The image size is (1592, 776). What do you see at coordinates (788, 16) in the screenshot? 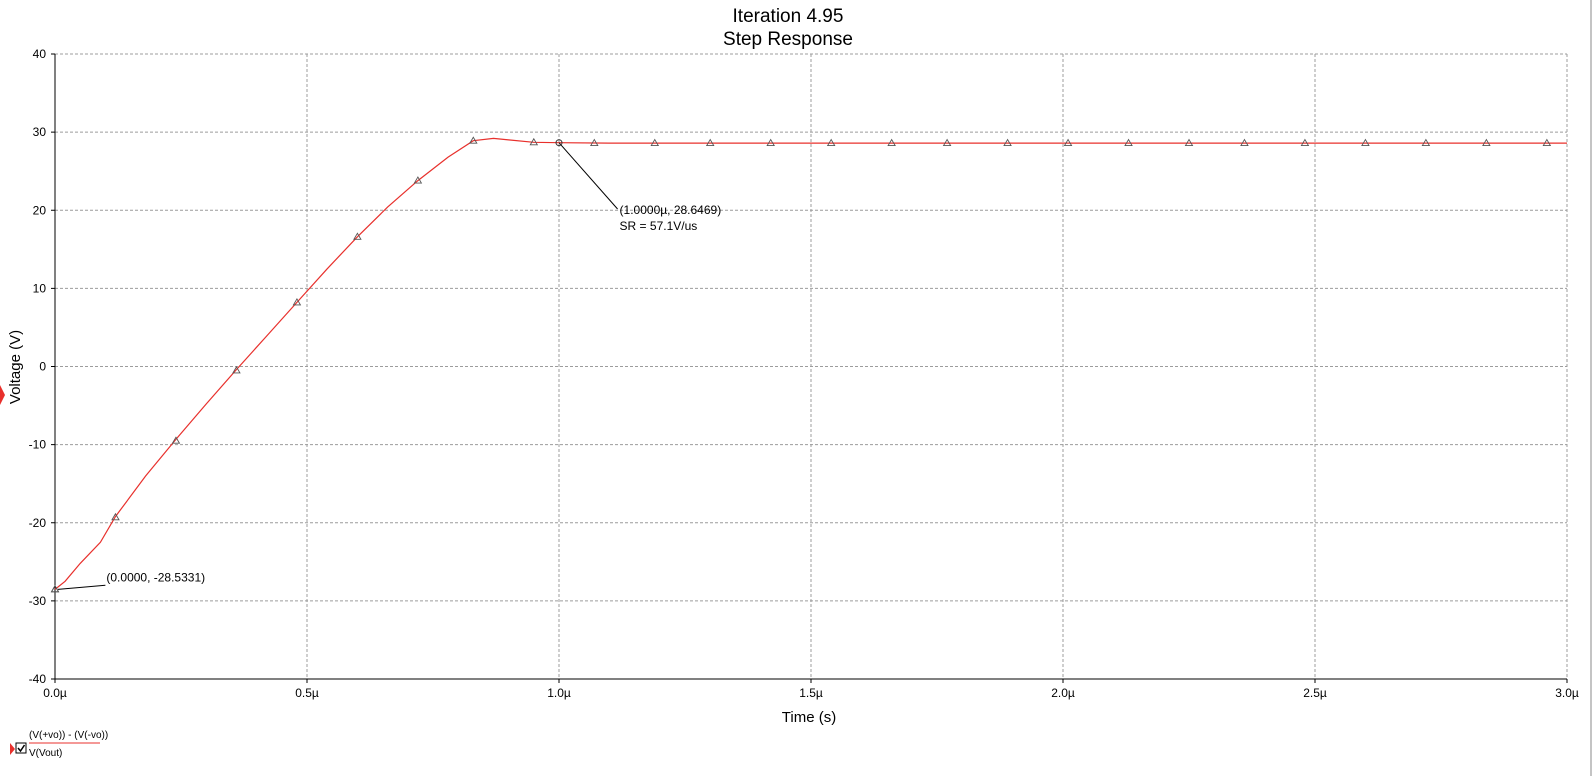
I see `chart-title: Iteration 4.95` at bounding box center [788, 16].